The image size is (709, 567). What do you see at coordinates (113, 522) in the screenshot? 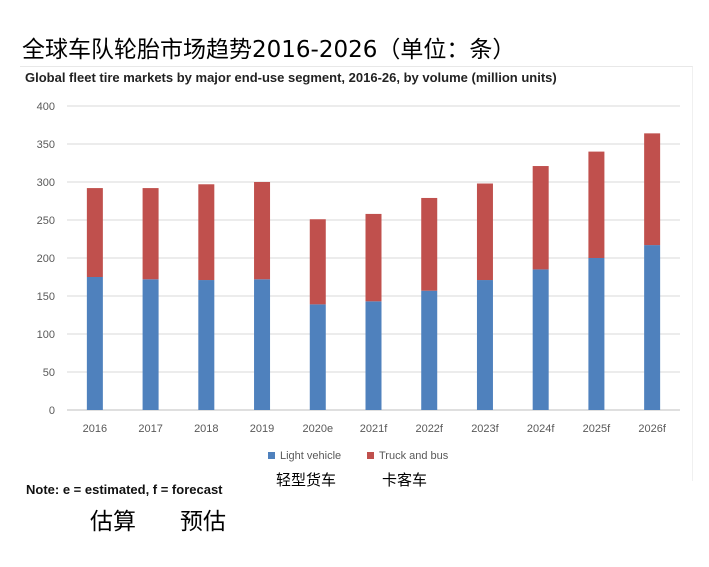
I see `note-zh-estimated: 估算` at bounding box center [113, 522].